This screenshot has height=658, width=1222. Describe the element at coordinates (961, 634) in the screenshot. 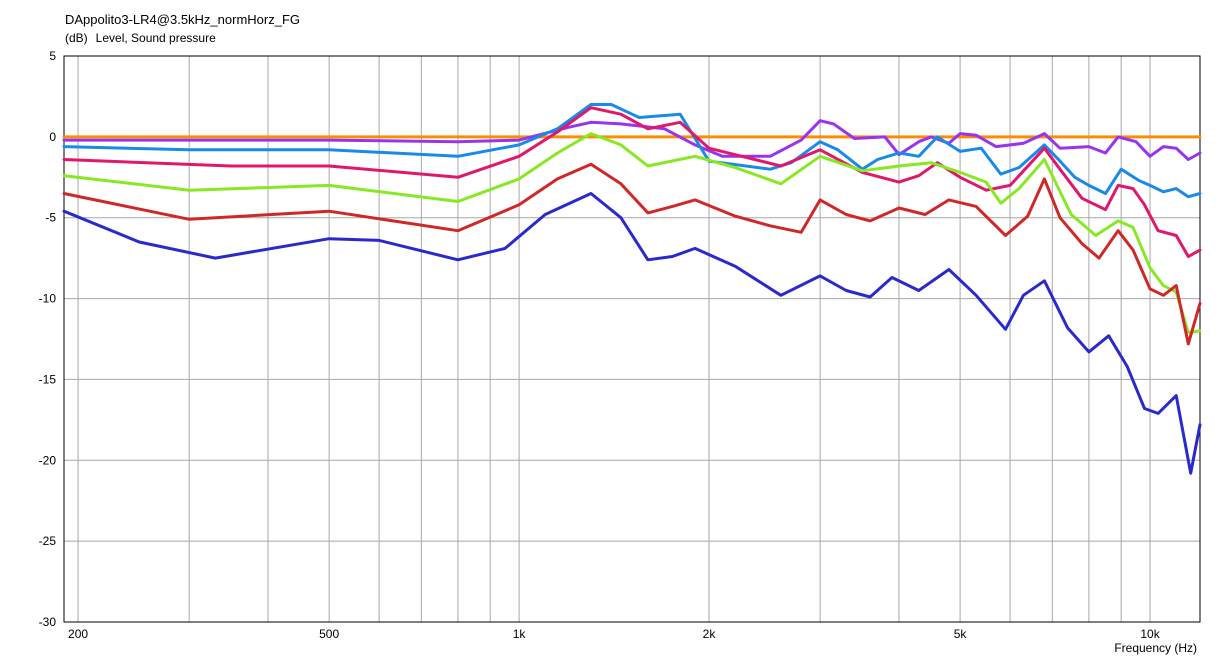

I see `x-tick-label: 5k` at that location.